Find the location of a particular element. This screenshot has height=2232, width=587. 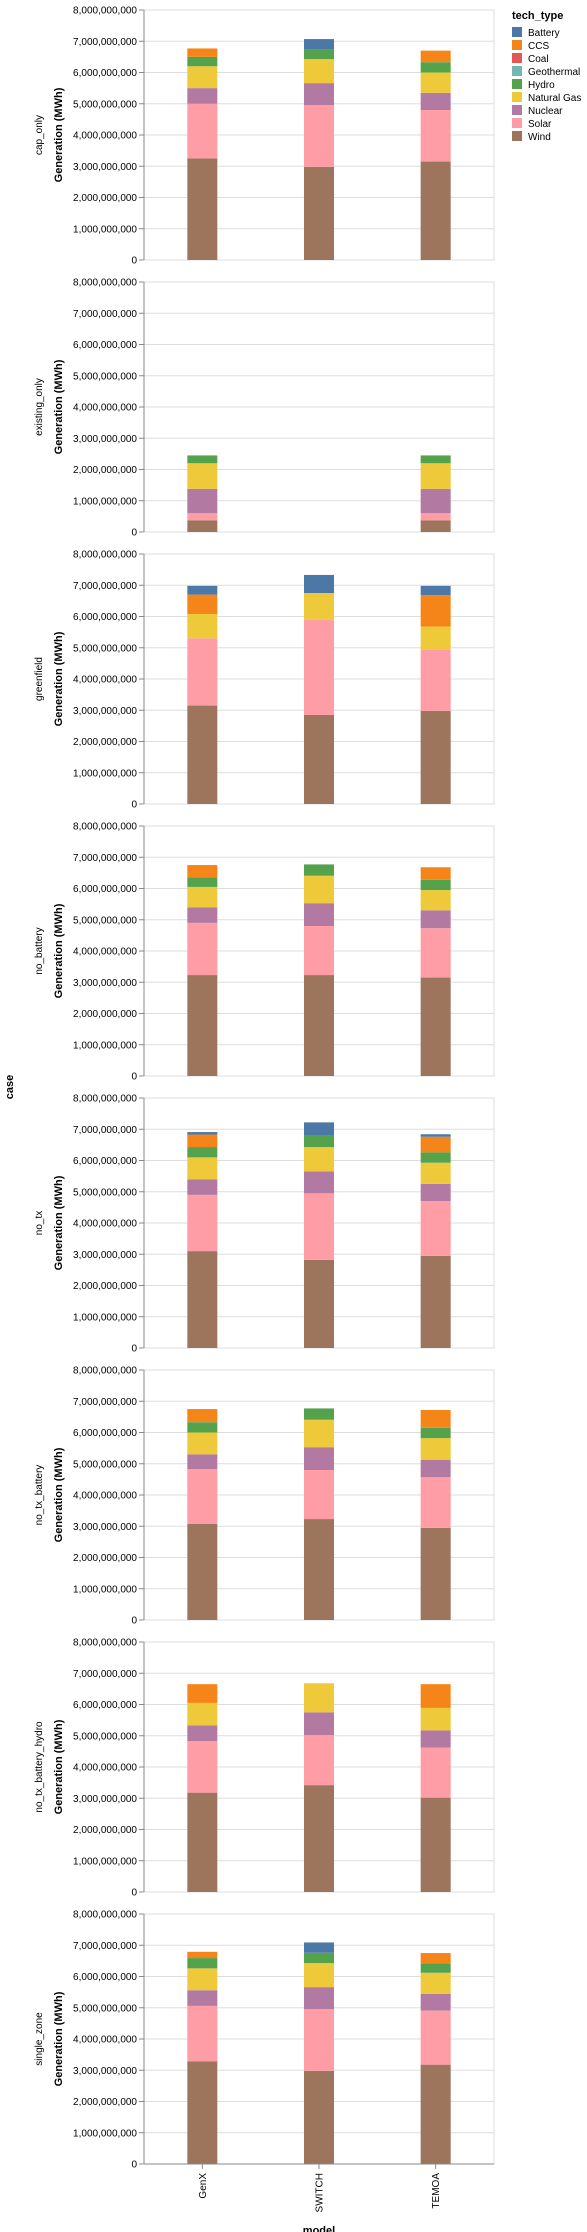

bar-segment-genx-wind is located at coordinates (202, 526).